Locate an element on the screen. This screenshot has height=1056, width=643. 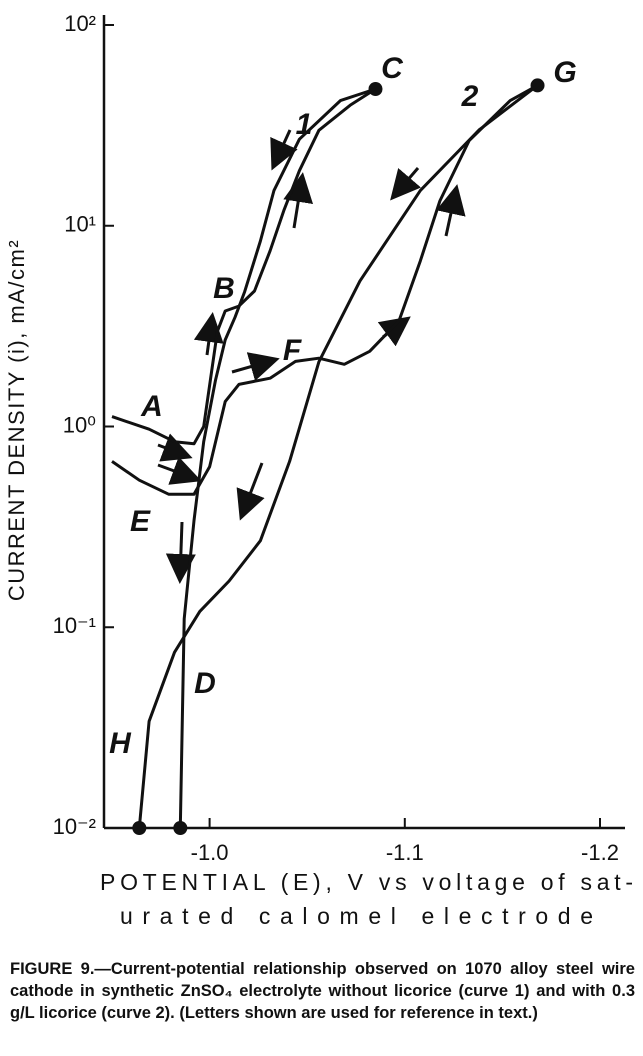
y-tick-label: 10² is located at coordinates (80, 23).